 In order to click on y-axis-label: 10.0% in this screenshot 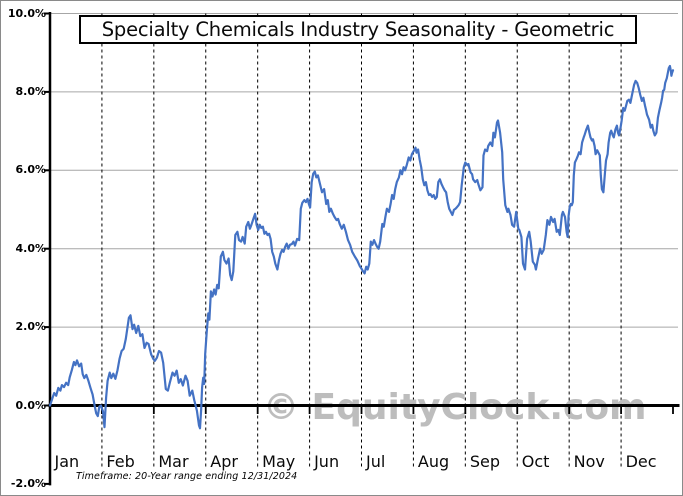, I will do `click(26, 13)`.